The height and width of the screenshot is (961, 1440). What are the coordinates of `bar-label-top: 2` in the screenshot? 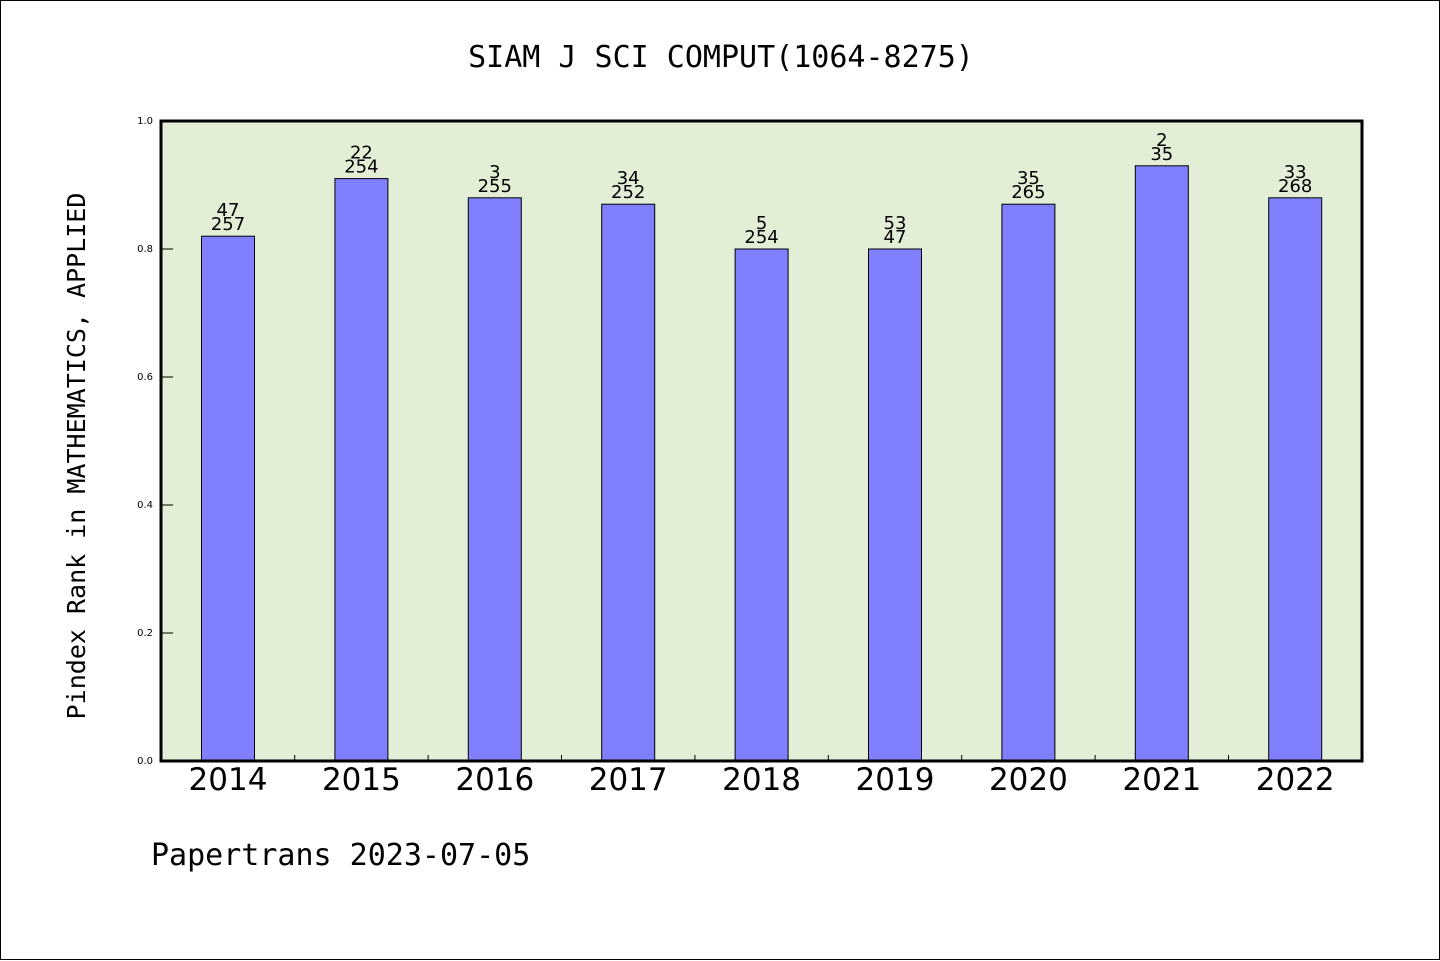 It's located at (1161, 140).